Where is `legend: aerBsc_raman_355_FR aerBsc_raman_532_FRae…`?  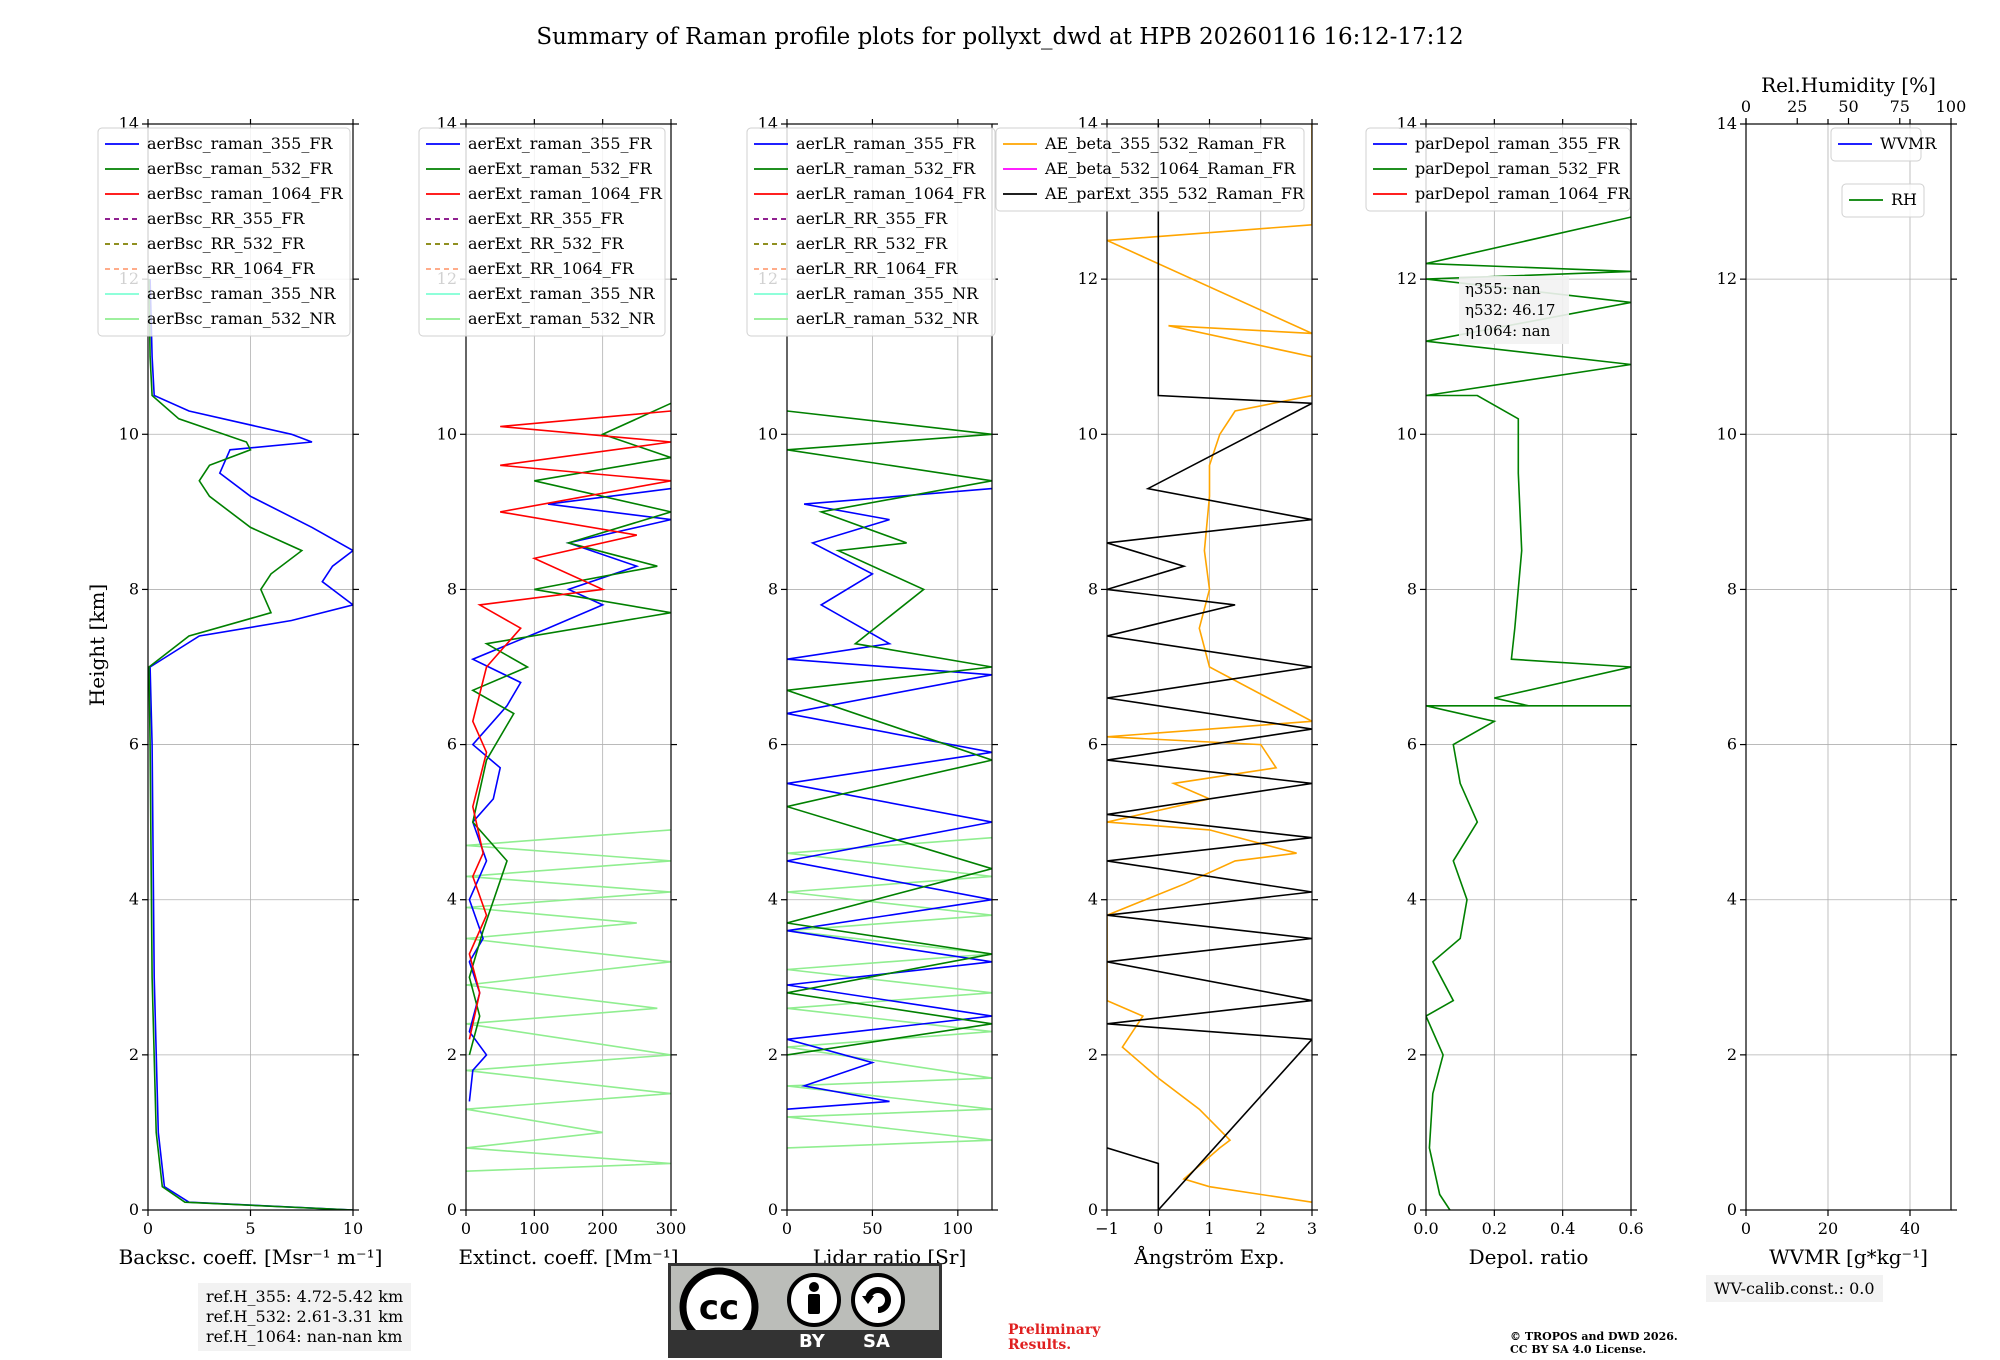 legend: aerBsc_raman_355_FR aerBsc_raman_532_FRae… is located at coordinates (224, 232).